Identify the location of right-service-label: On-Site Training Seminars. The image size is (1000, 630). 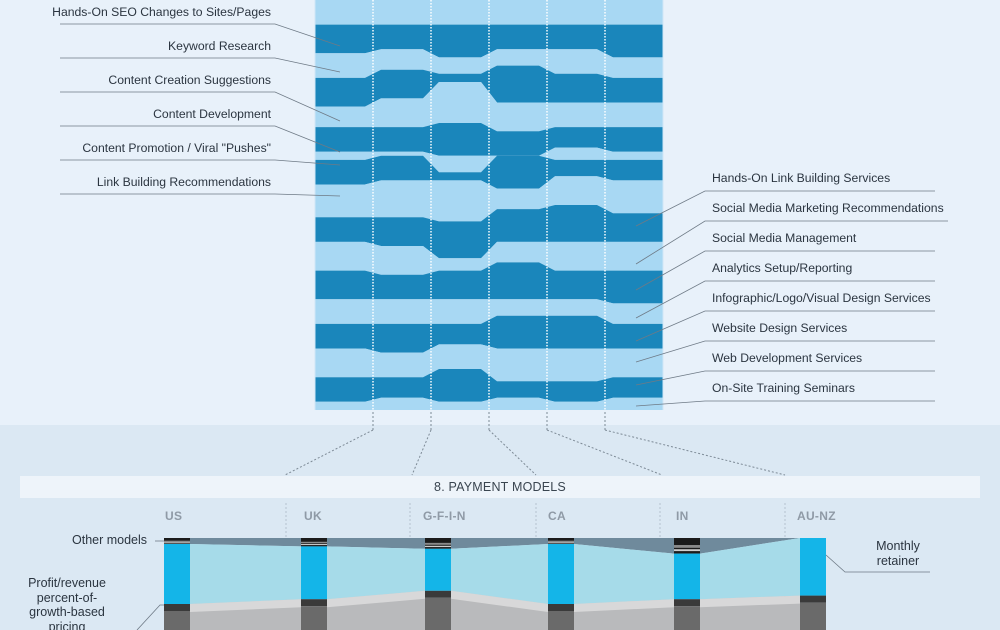
(783, 388).